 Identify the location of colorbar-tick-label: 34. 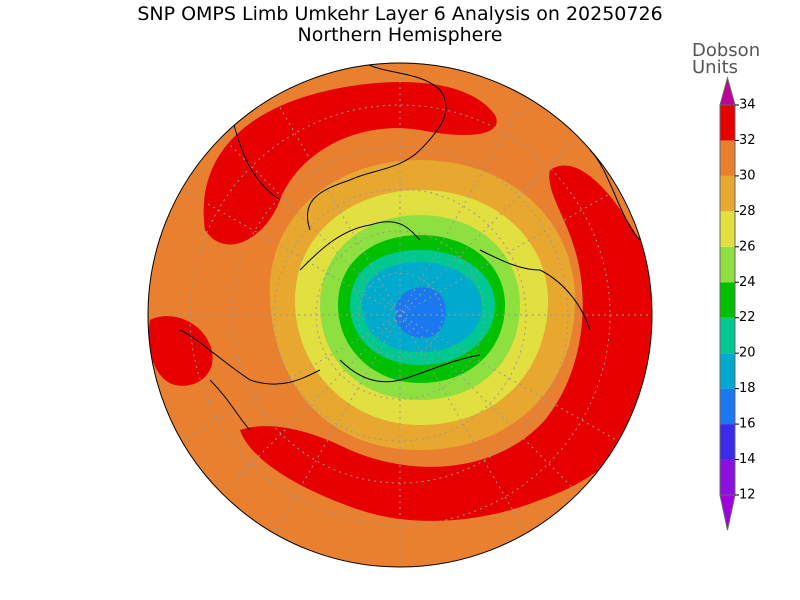
(747, 105).